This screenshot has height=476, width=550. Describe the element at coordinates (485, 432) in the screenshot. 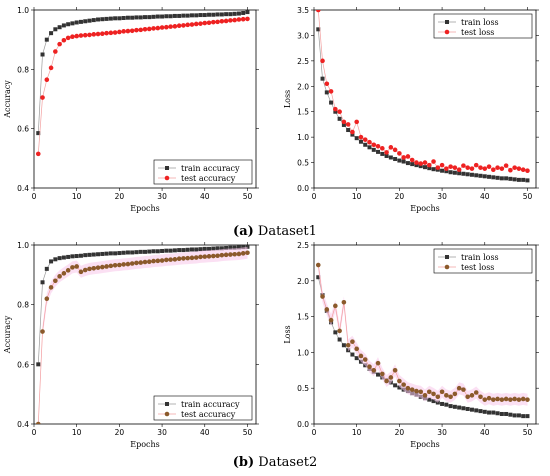

I see `x-tick-label: 40` at that location.